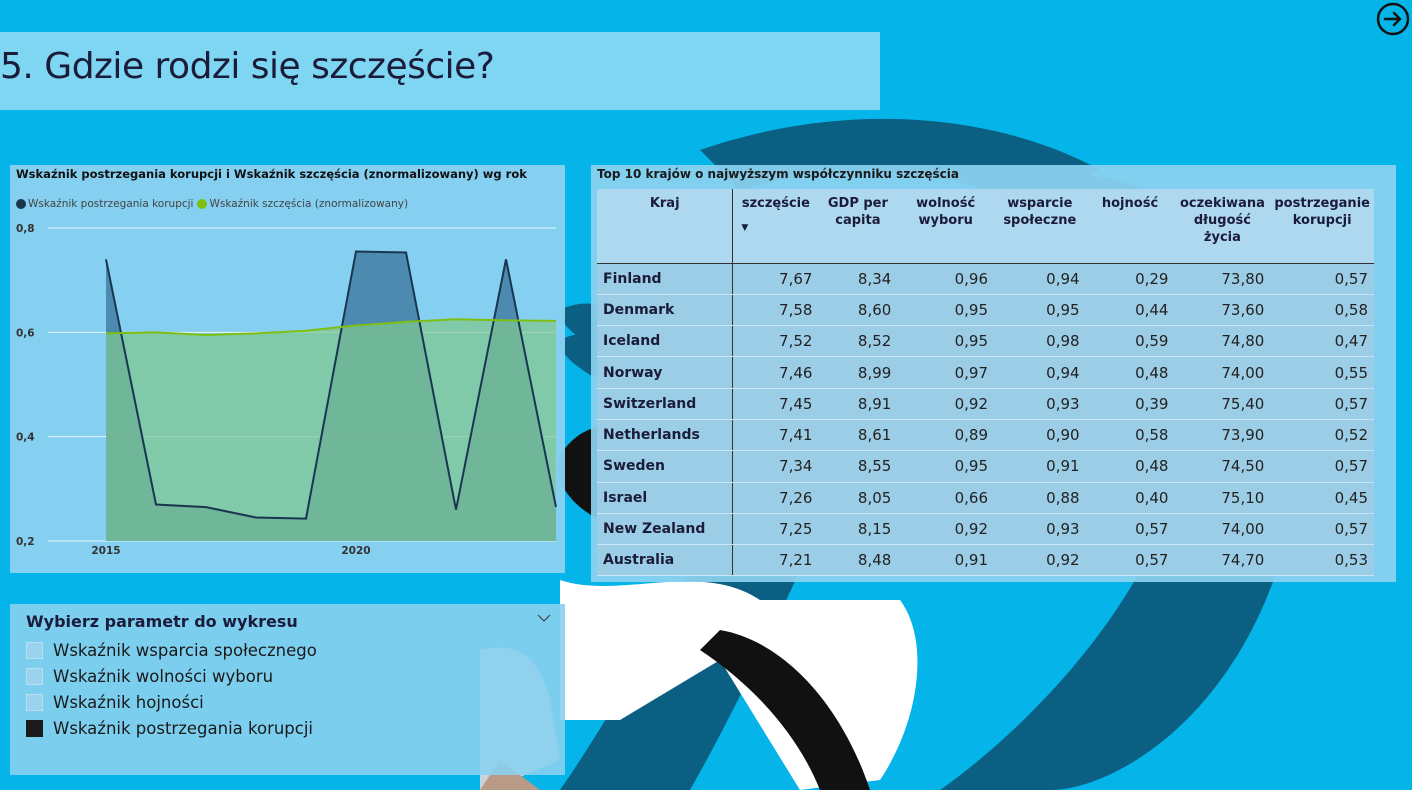  I want to click on table-cell-value: 0,29, so click(1130, 279).